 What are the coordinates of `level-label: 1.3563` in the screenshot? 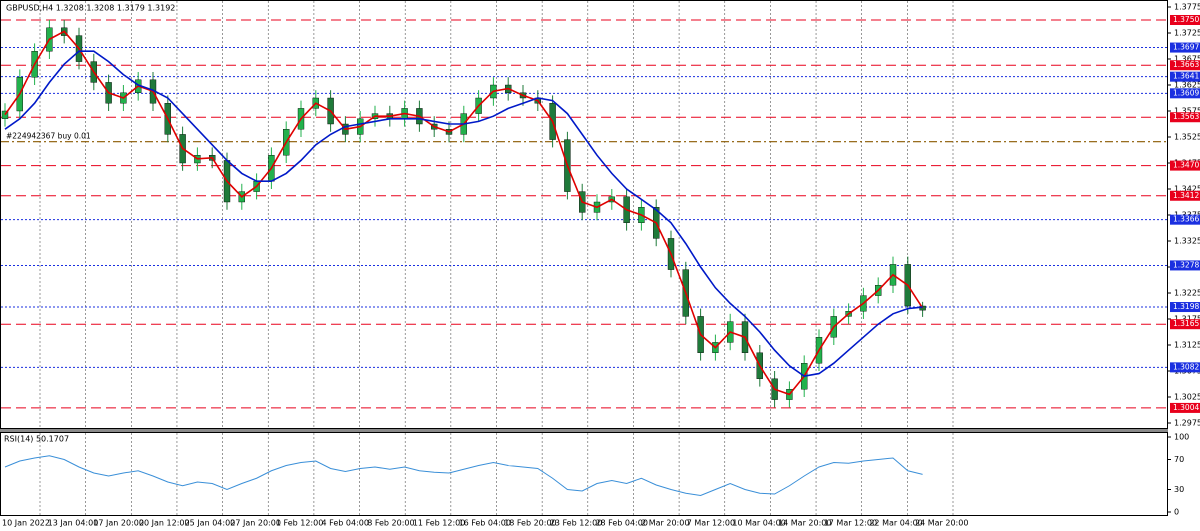 It's located at (1186, 116).